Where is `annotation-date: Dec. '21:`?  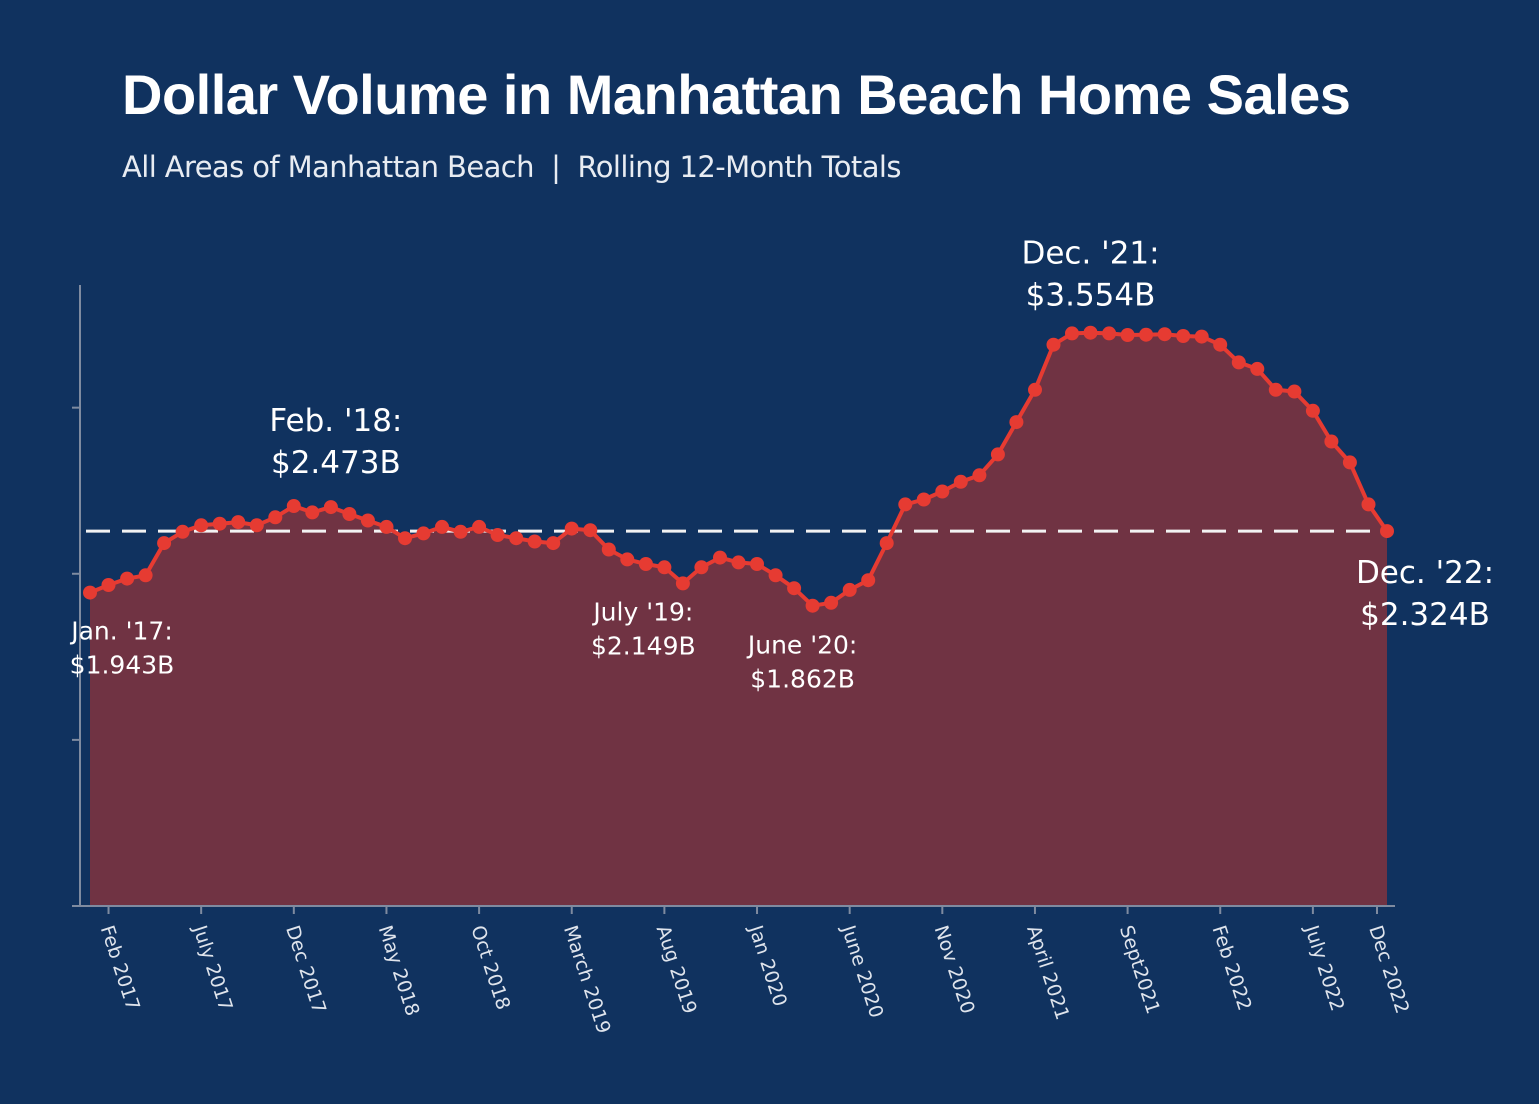 annotation-date: Dec. '21: is located at coordinates (1090, 254).